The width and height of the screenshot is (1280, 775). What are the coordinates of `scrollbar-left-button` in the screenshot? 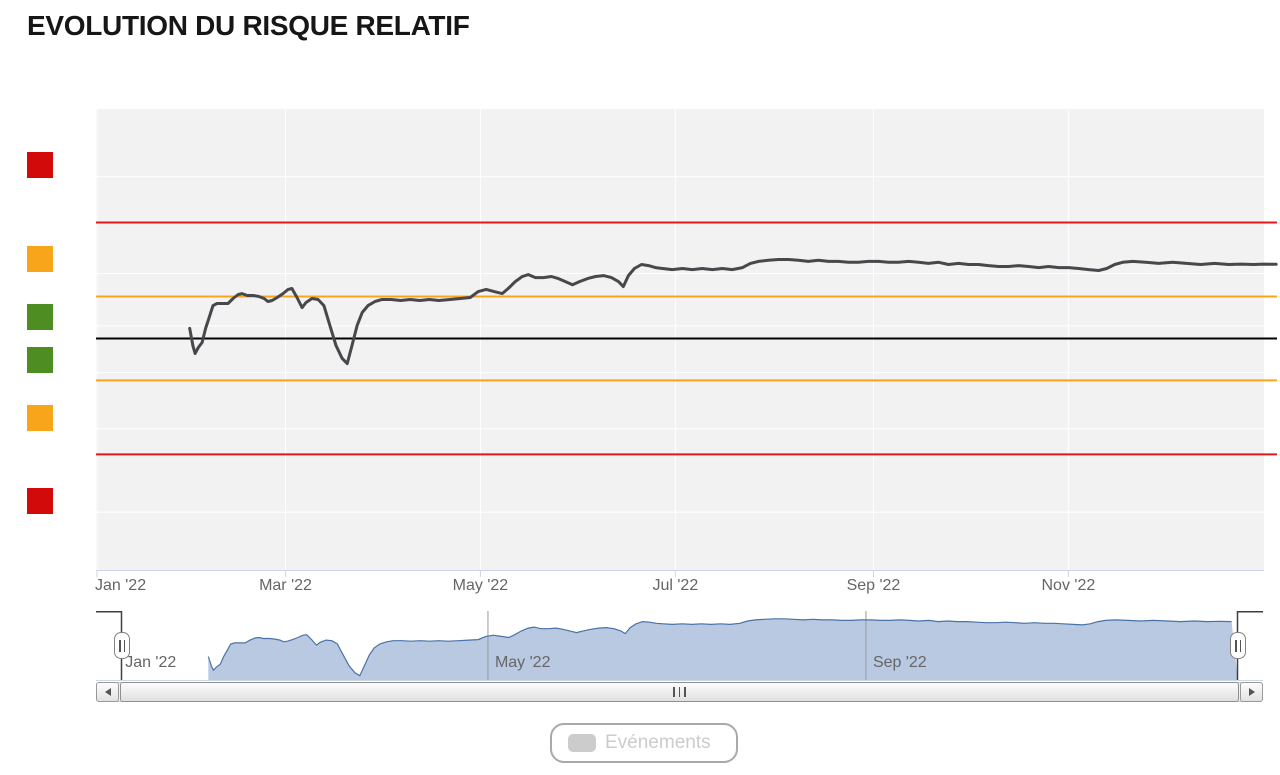 It's located at (107, 692).